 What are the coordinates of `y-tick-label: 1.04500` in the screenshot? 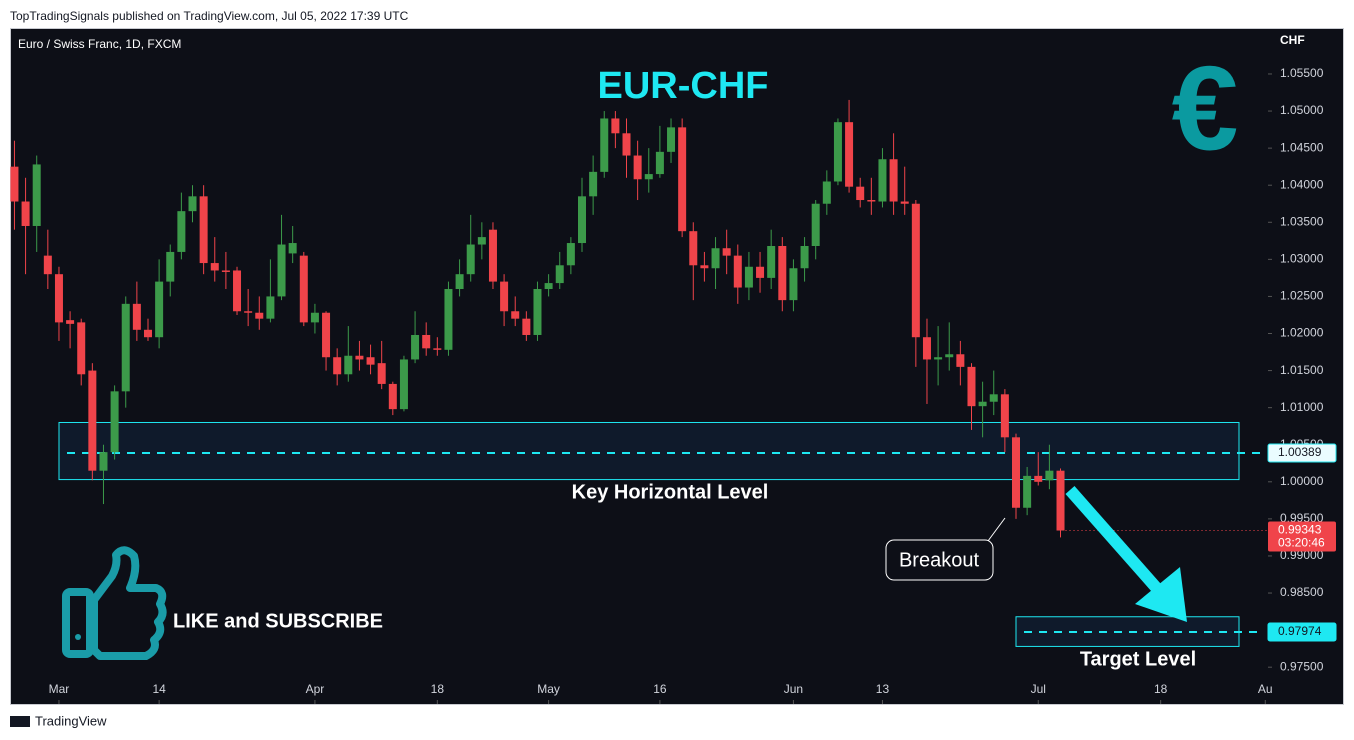 It's located at (1302, 147).